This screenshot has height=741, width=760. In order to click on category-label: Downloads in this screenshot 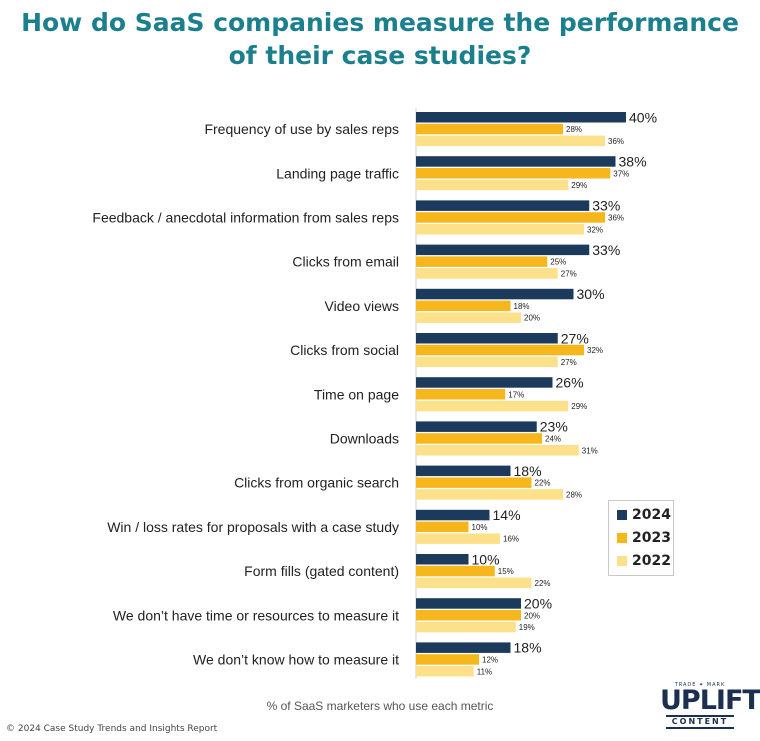, I will do `click(364, 438)`.